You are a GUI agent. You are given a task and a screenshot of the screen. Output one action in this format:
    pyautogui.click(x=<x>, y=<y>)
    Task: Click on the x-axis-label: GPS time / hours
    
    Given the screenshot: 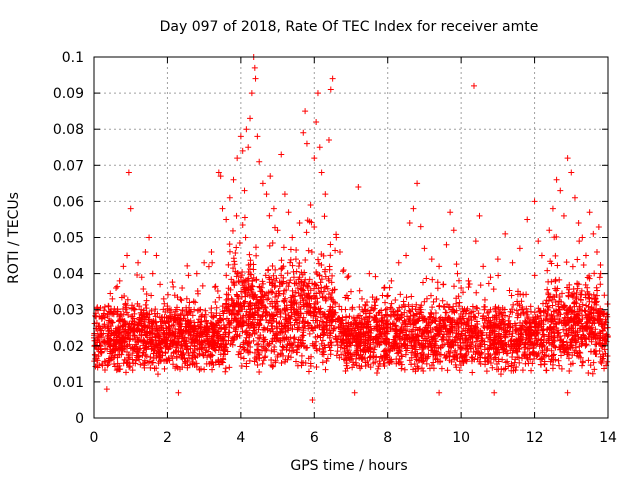 What is the action you would take?
    pyautogui.click(x=348, y=466)
    